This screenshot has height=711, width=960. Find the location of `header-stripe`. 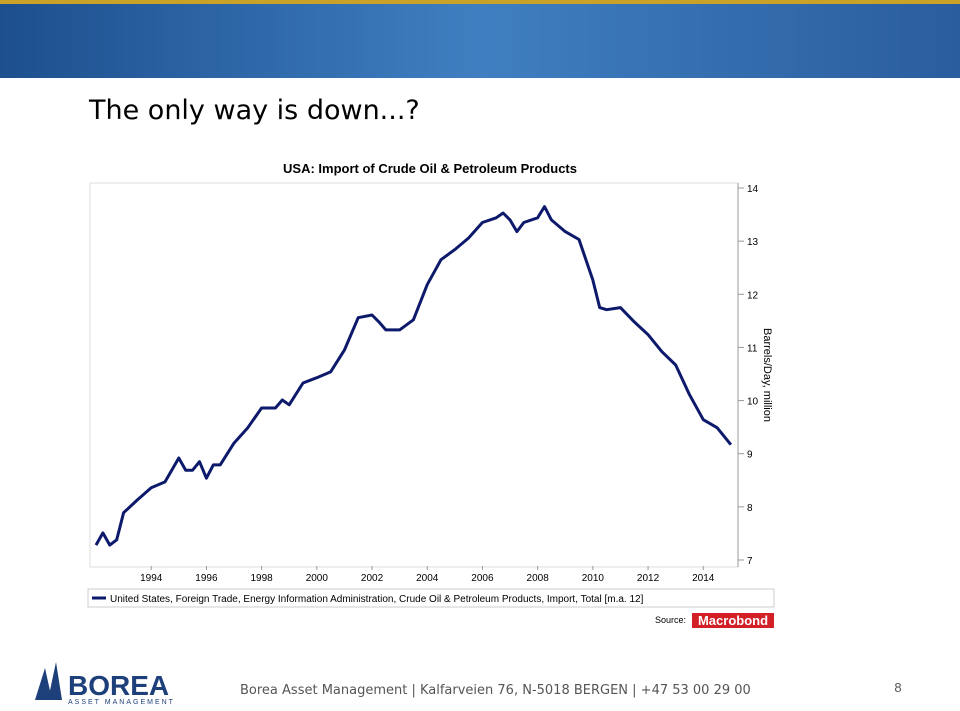

header-stripe is located at coordinates (480, 2).